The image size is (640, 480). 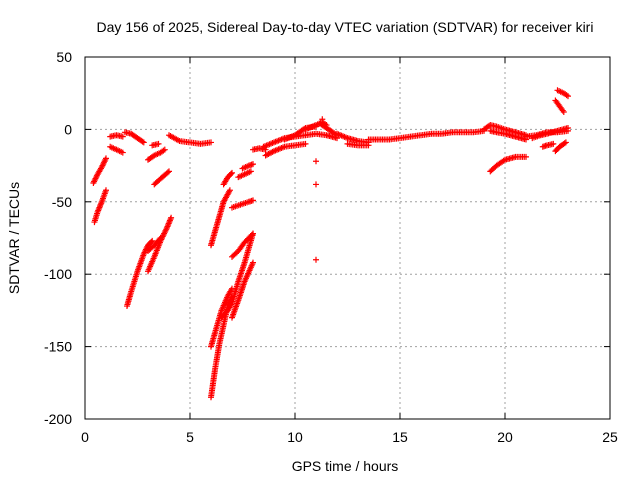 What do you see at coordinates (349, 437) in the screenshot?
I see `x-tick-labels: 0 5 10 15 20 25` at bounding box center [349, 437].